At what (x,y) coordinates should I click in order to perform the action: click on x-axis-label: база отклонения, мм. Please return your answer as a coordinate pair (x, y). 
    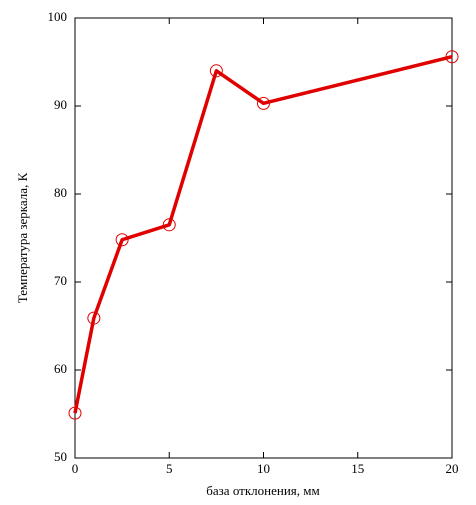
    Looking at the image, I should click on (262, 490).